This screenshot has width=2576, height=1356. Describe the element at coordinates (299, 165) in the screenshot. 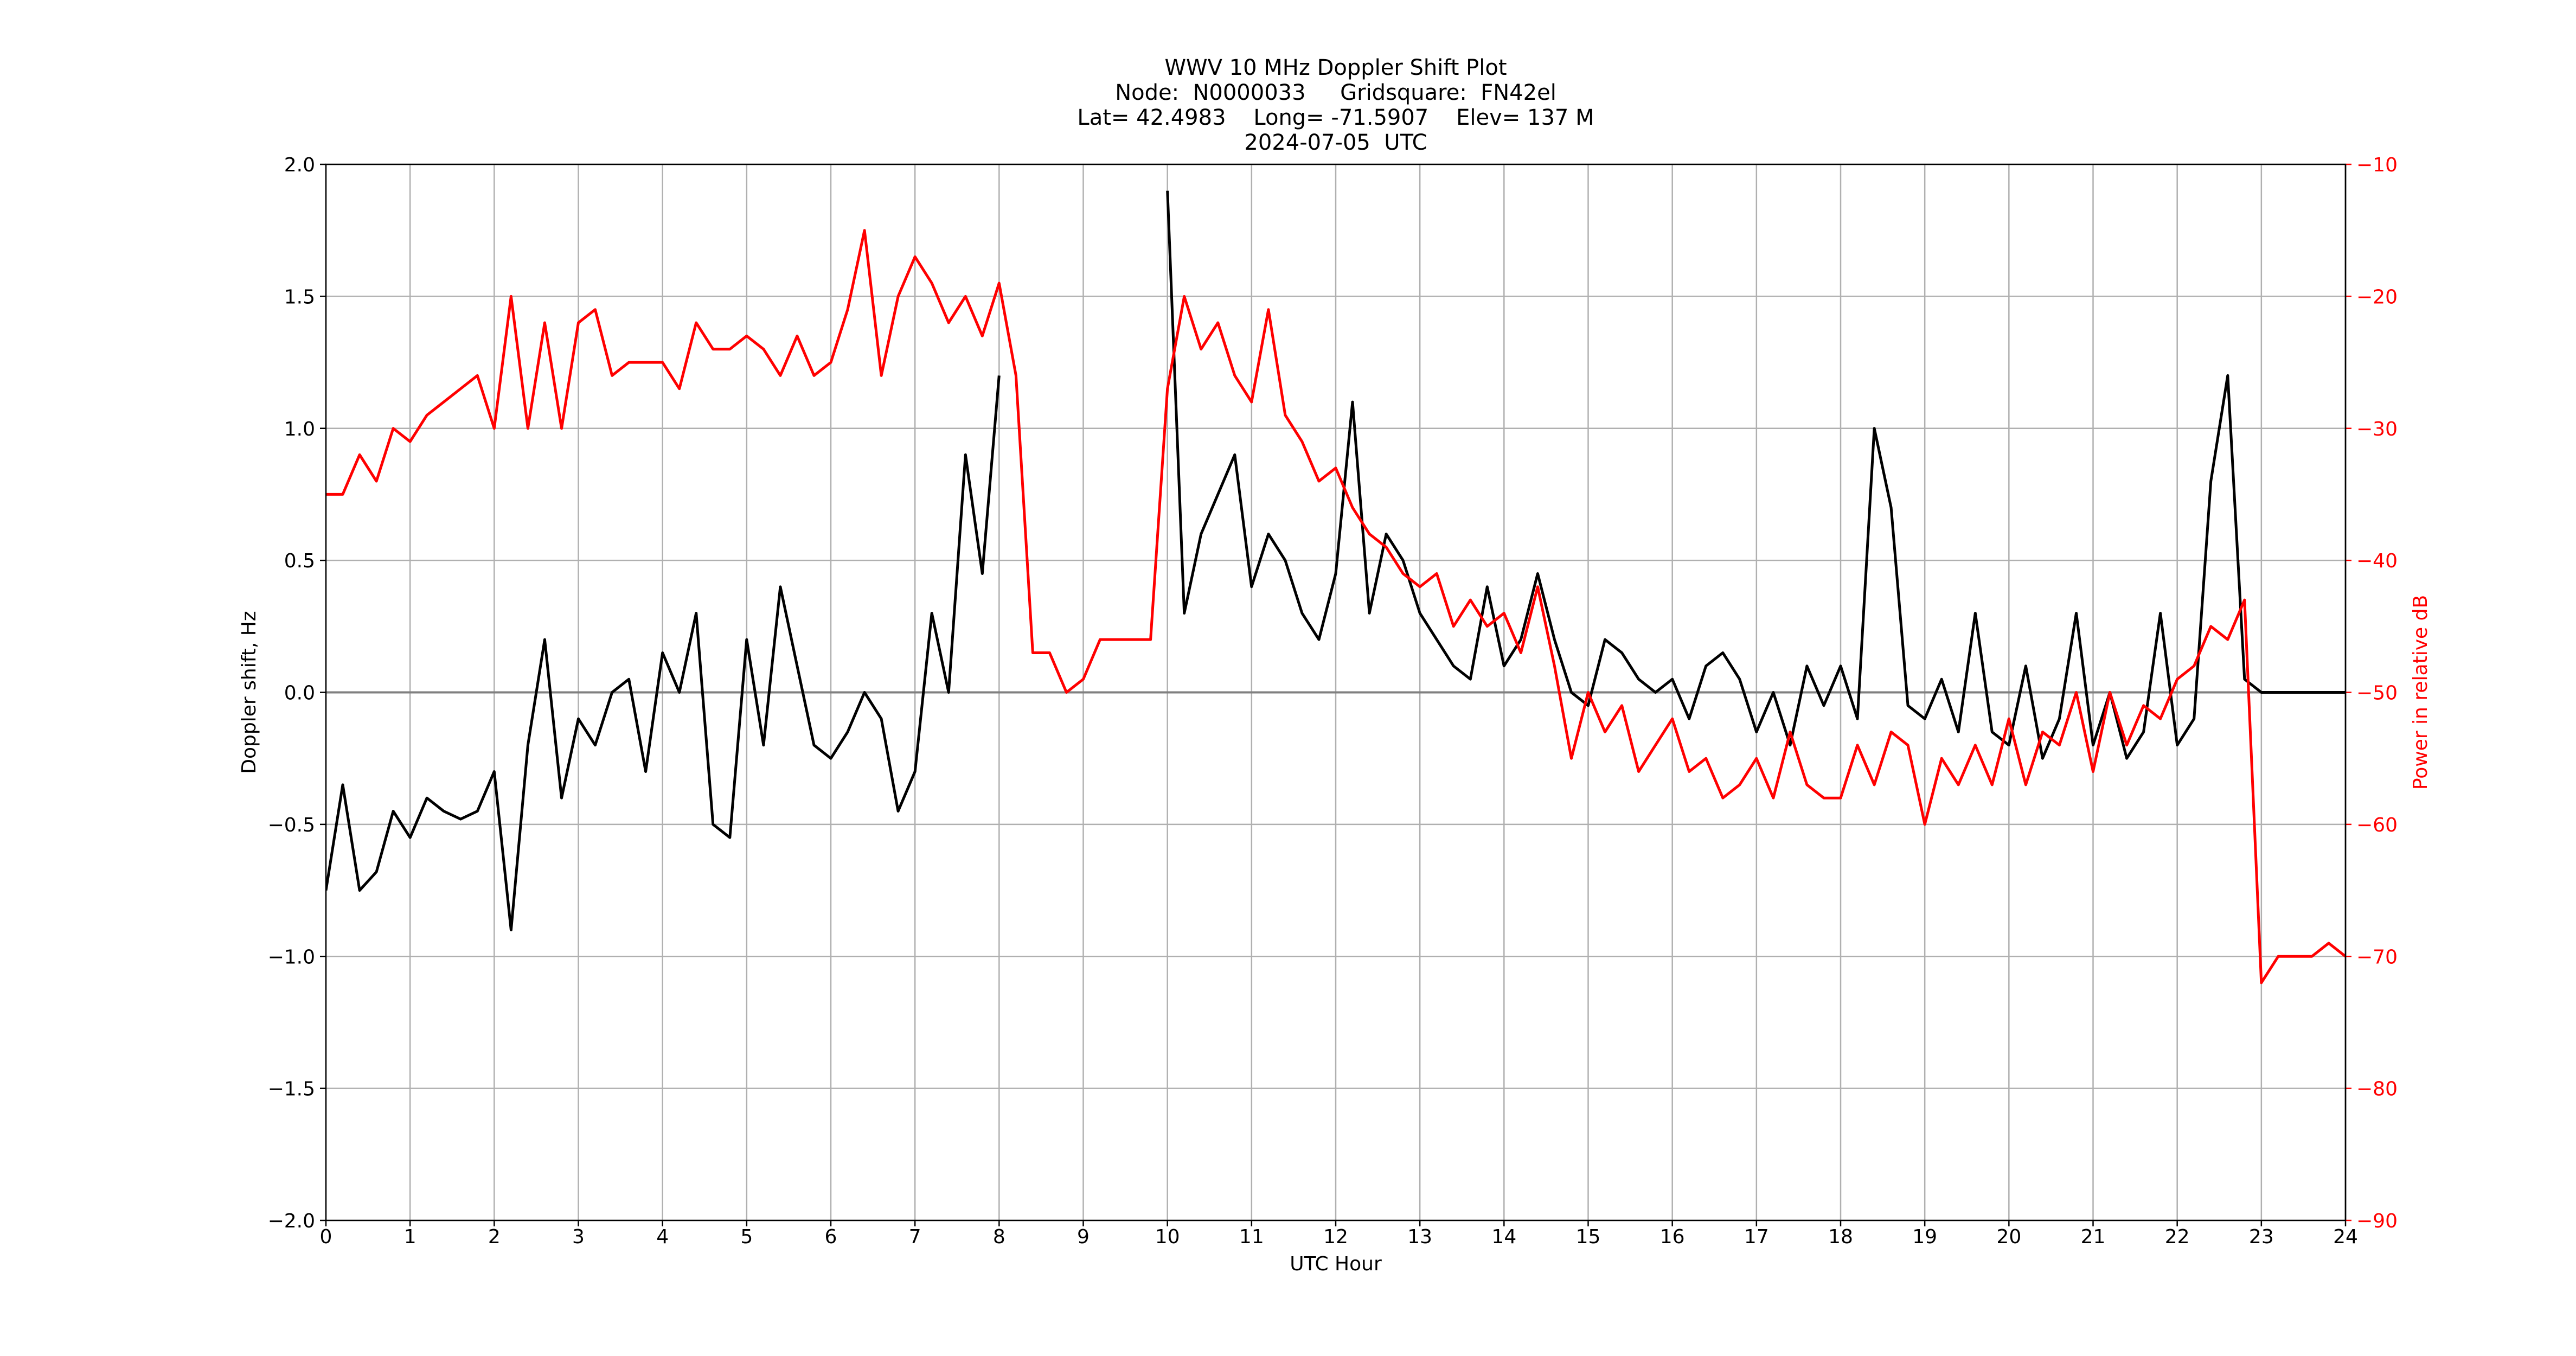

I see `y-tick-label: 2.0` at that location.